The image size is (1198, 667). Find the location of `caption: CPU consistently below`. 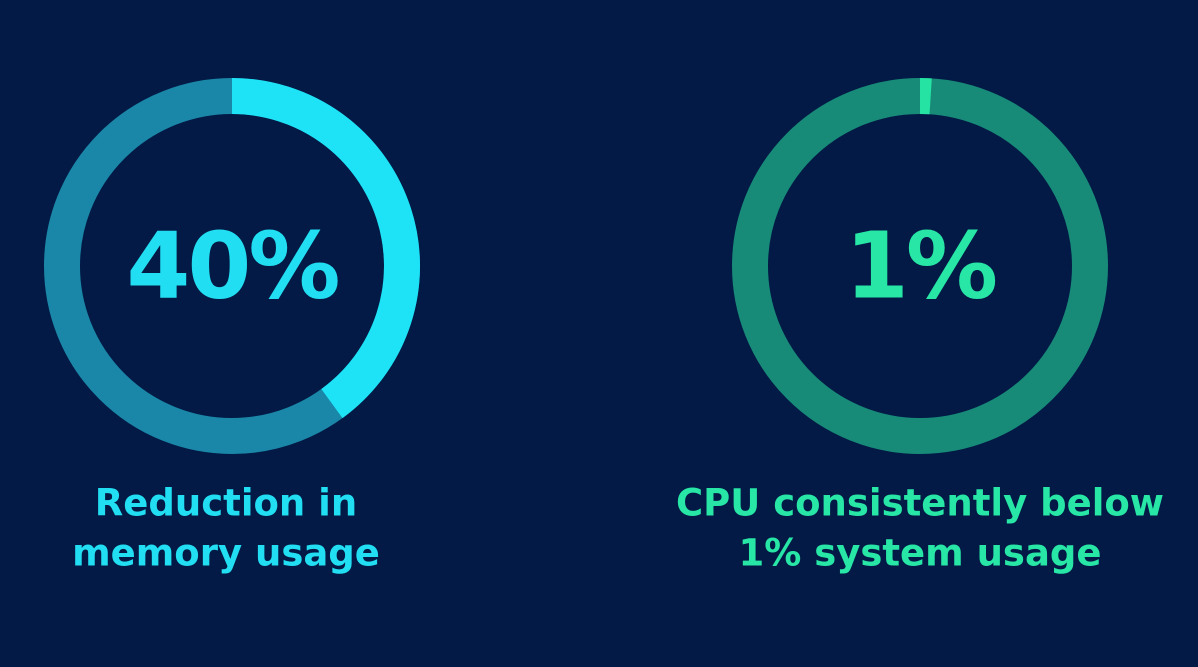

caption: CPU consistently below is located at coordinates (920, 503).